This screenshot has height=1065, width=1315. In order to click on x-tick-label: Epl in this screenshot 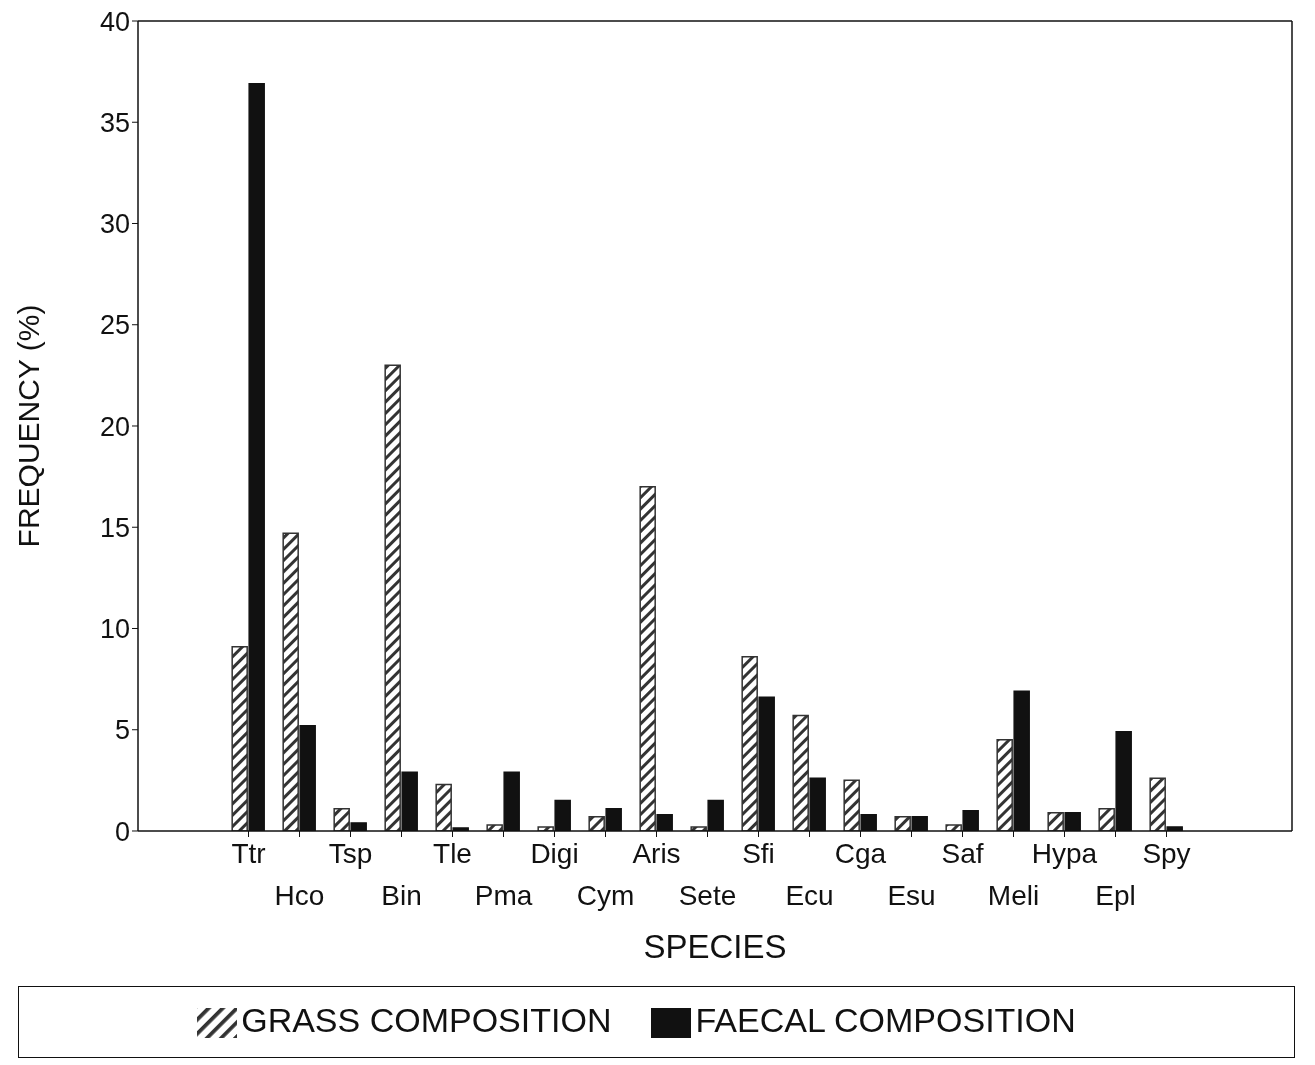, I will do `click(1115, 895)`.